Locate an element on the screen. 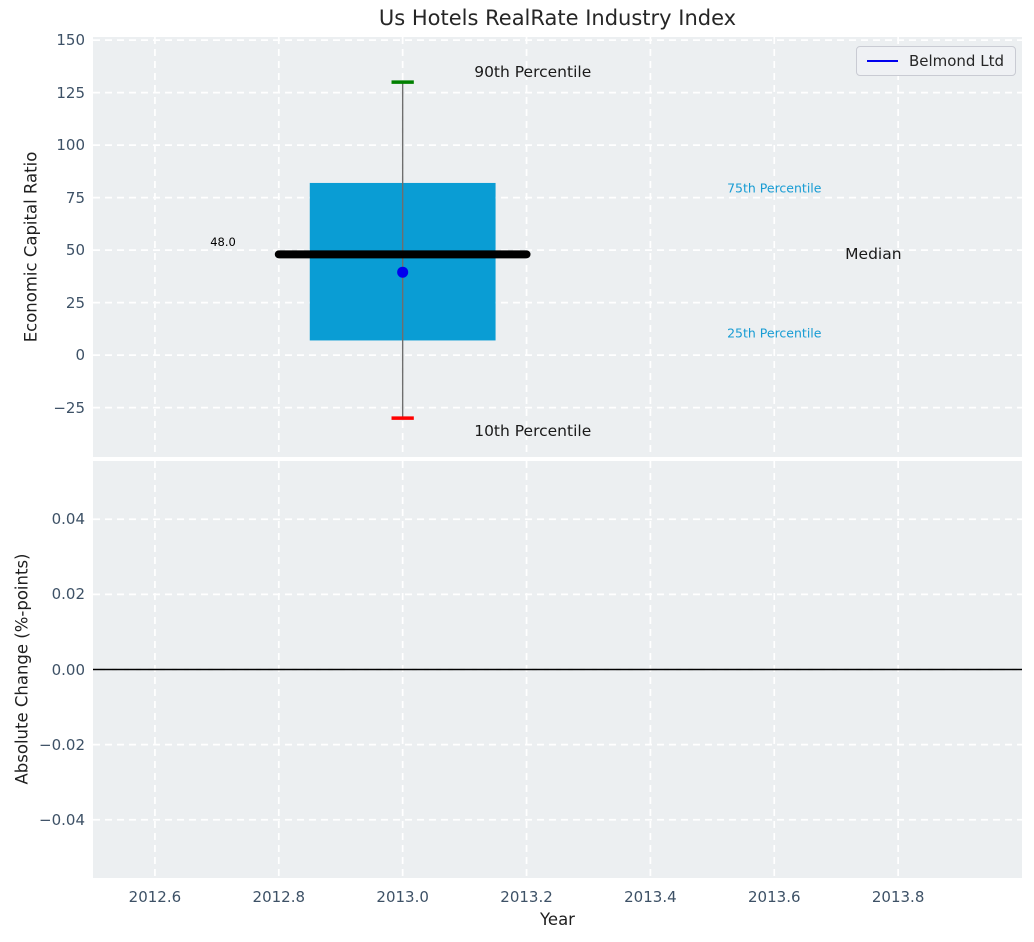 This screenshot has width=1034, height=942. annotation-25th-percentile: 25th Percentile is located at coordinates (774, 333).